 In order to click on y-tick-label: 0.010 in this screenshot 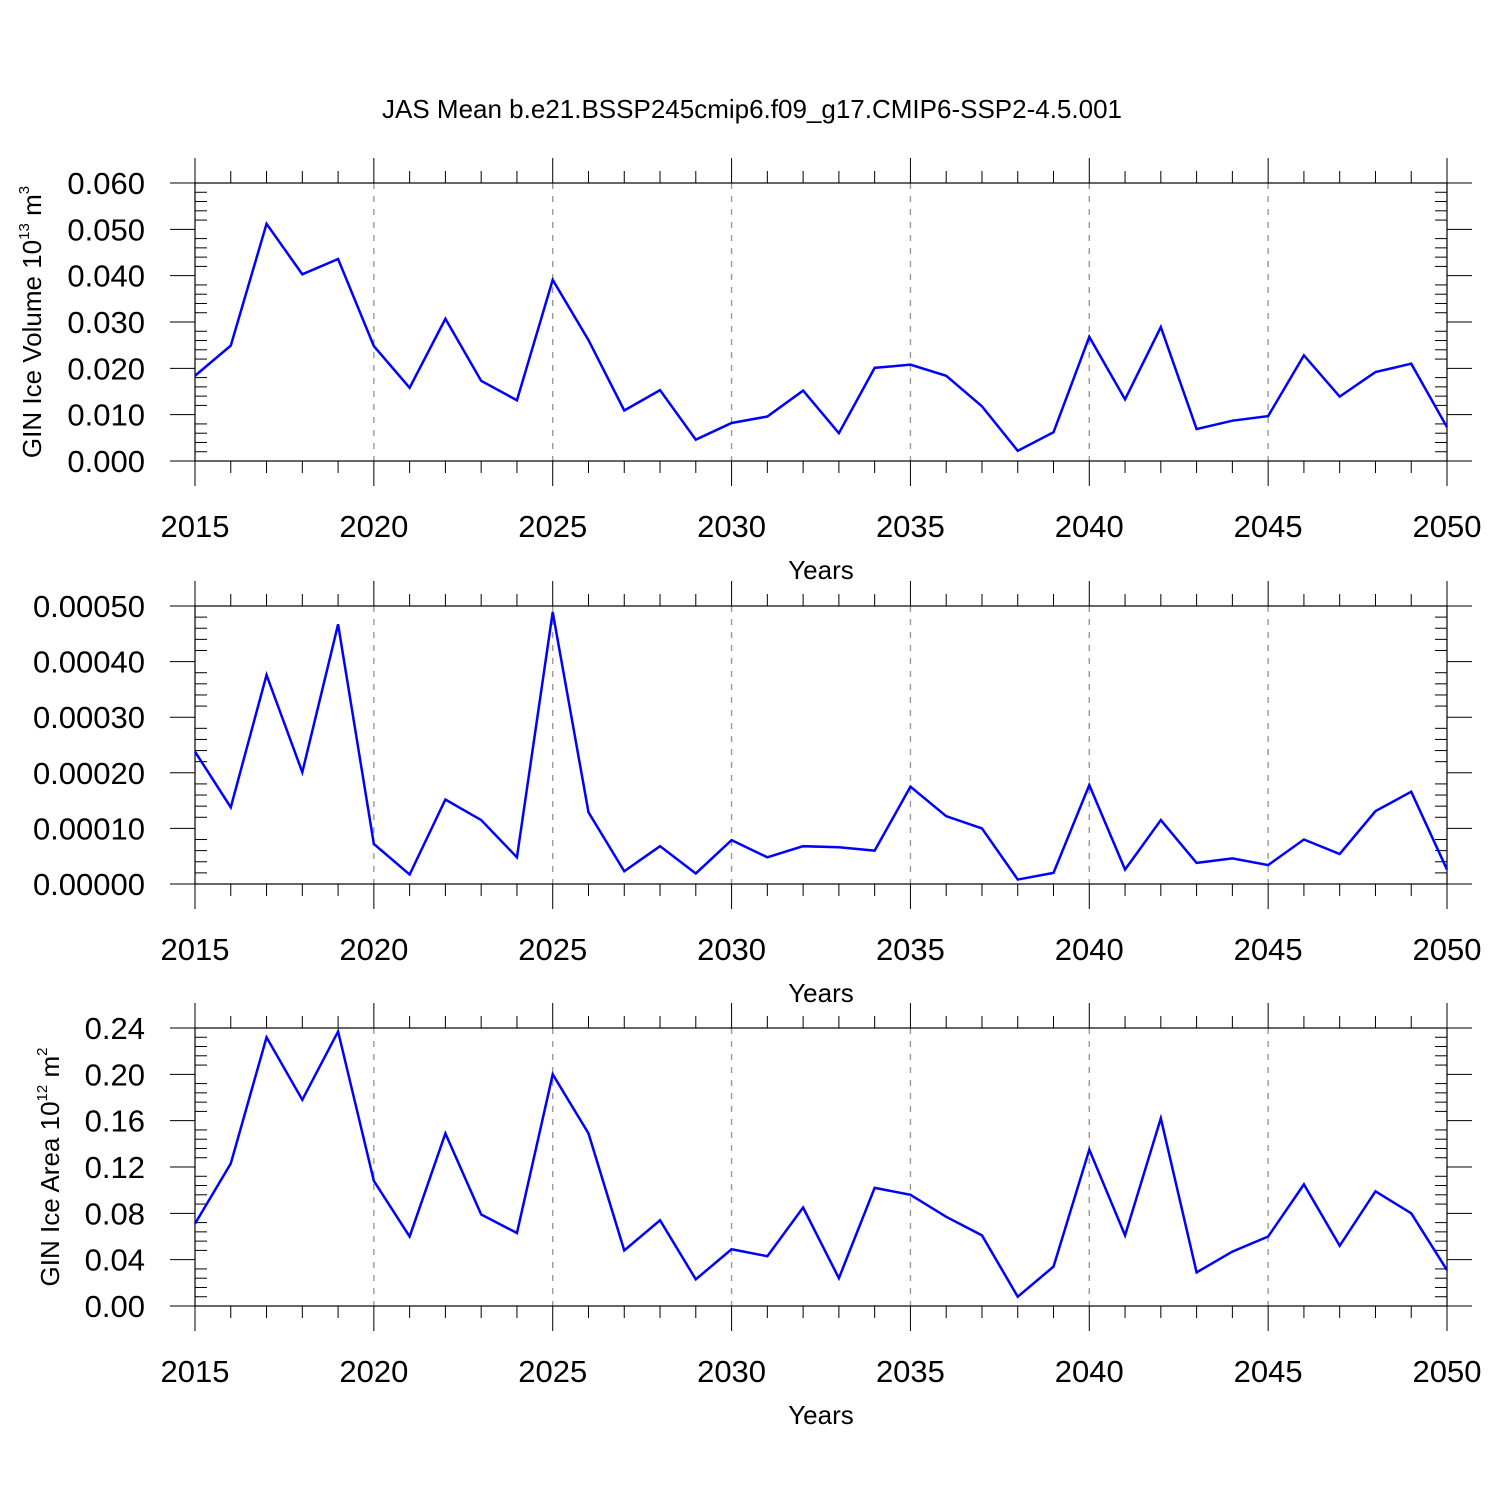, I will do `click(106, 415)`.